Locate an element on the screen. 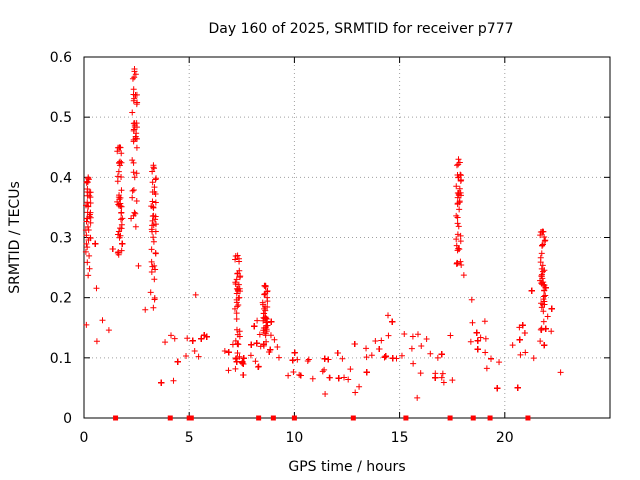 Image resolution: width=640 pixels, height=480 pixels. y-tick-label: 0.3 is located at coordinates (61, 239).